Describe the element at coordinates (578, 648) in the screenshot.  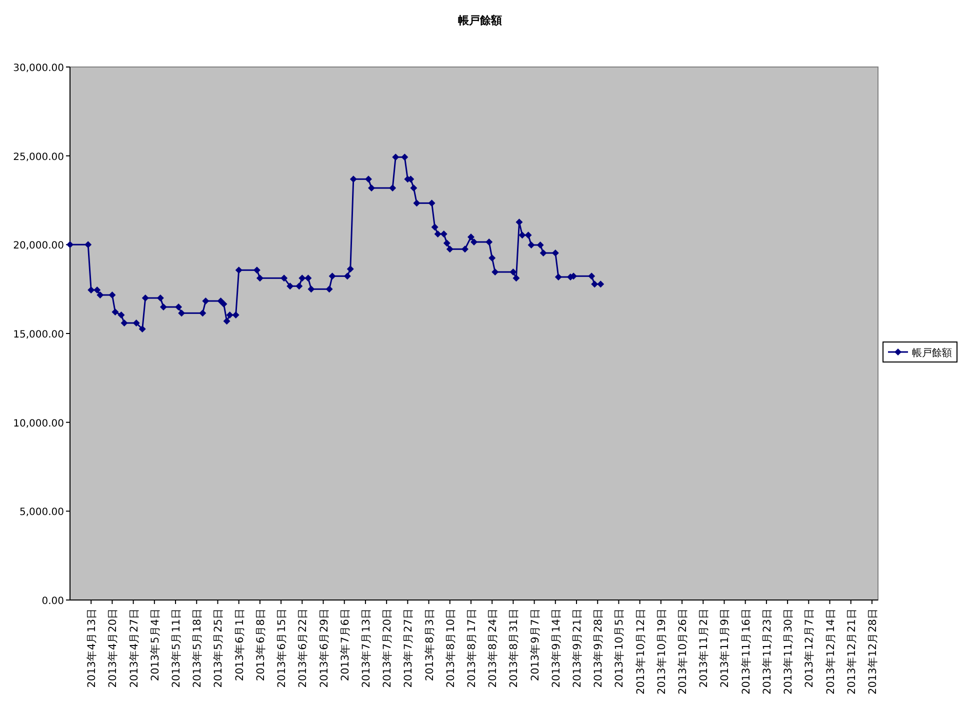
I see `x-tick-label: 2013年9月21日` at that location.